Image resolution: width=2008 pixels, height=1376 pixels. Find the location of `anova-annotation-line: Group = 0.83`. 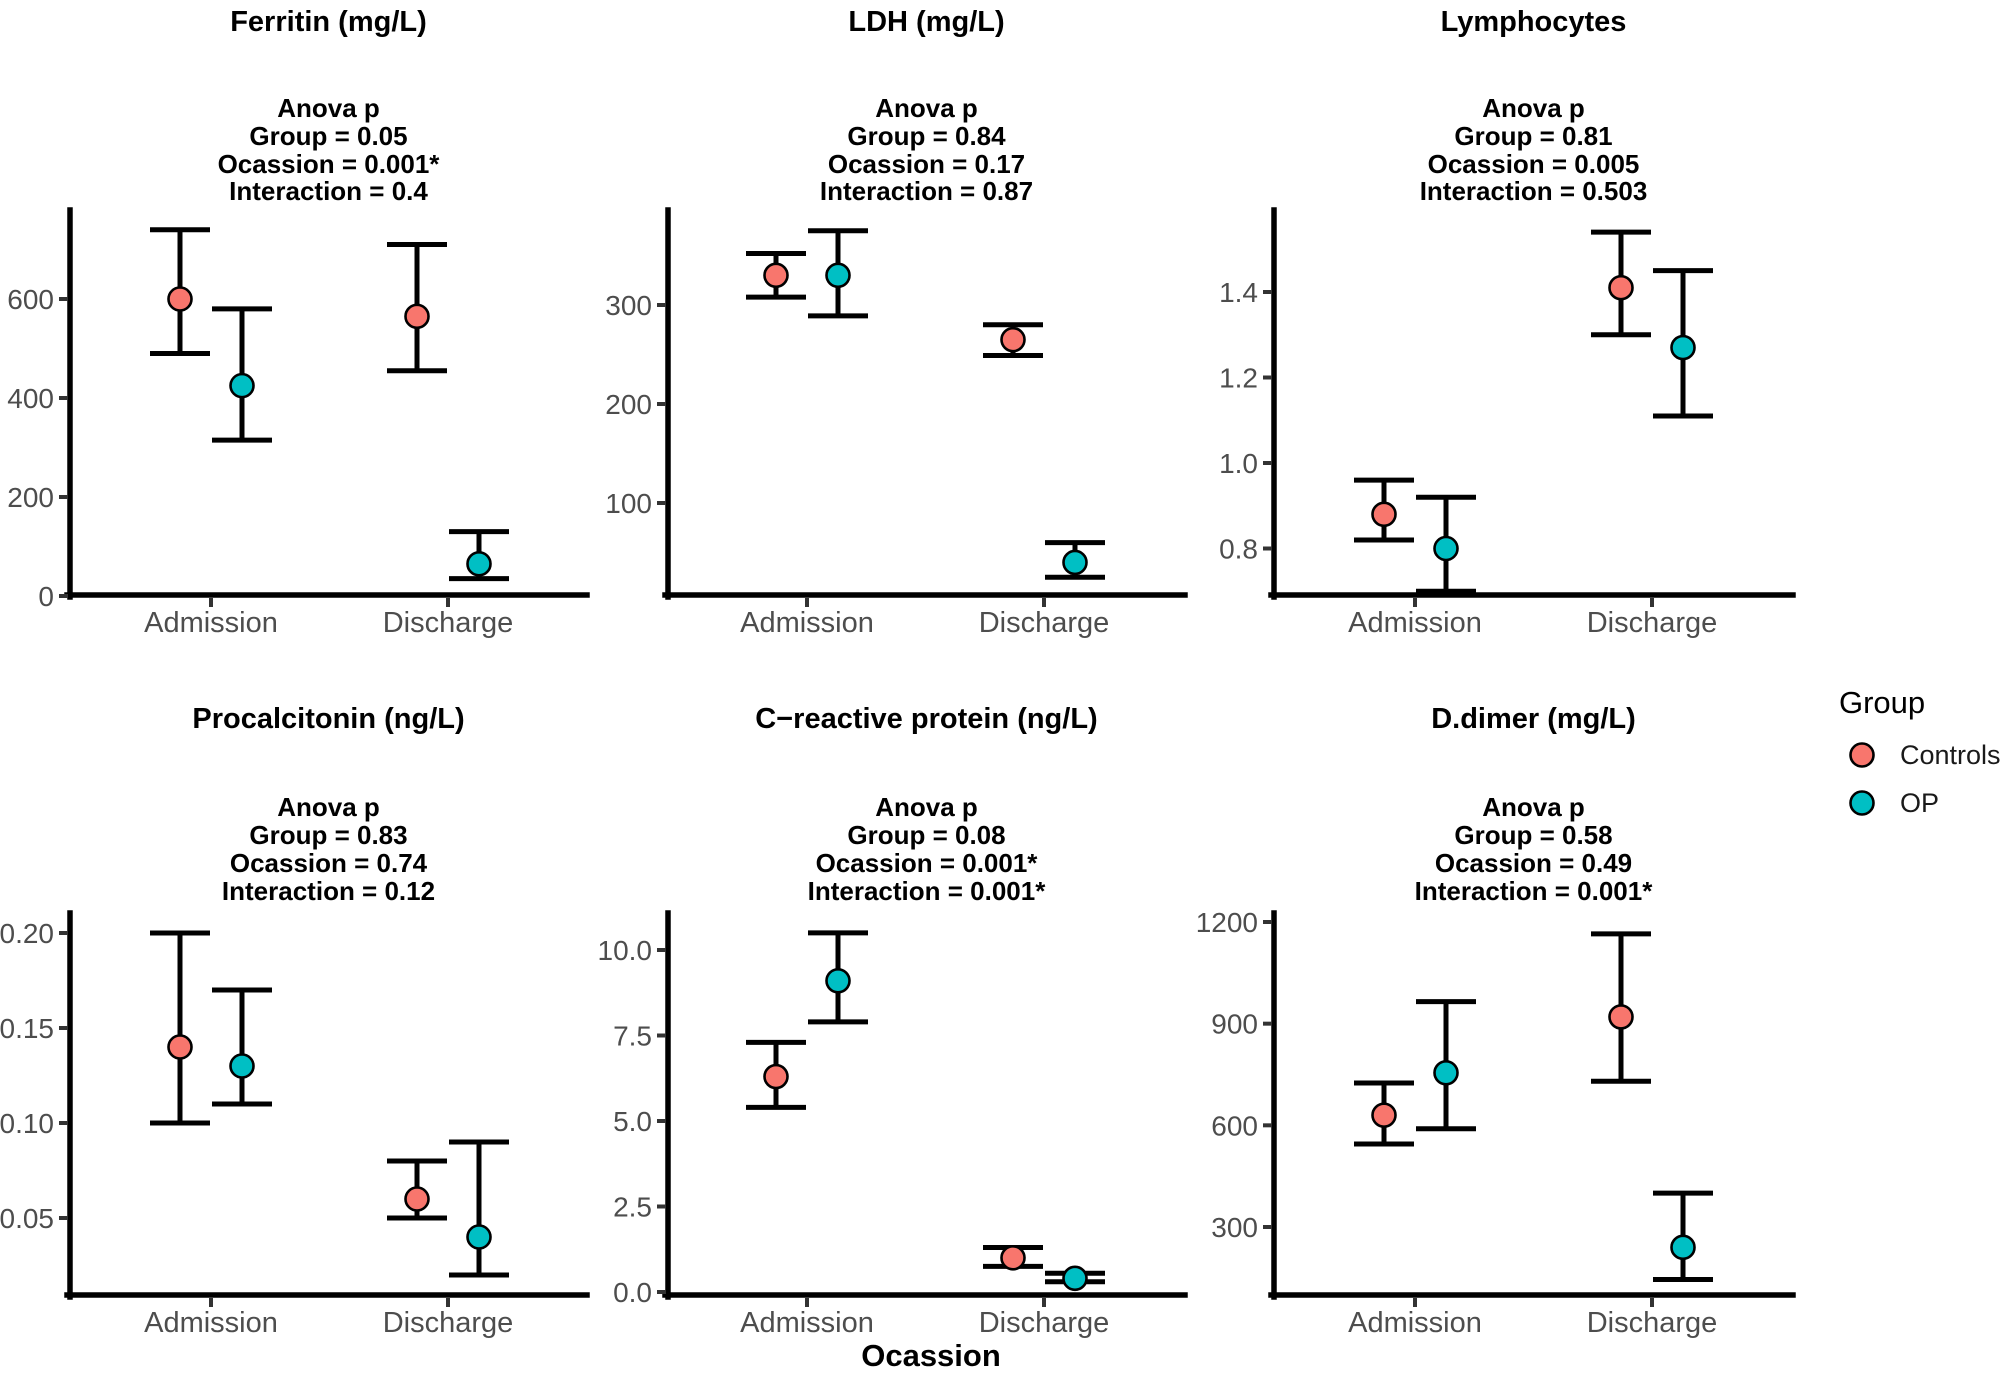

anova-annotation-line: Group = 0.83 is located at coordinates (328, 835).